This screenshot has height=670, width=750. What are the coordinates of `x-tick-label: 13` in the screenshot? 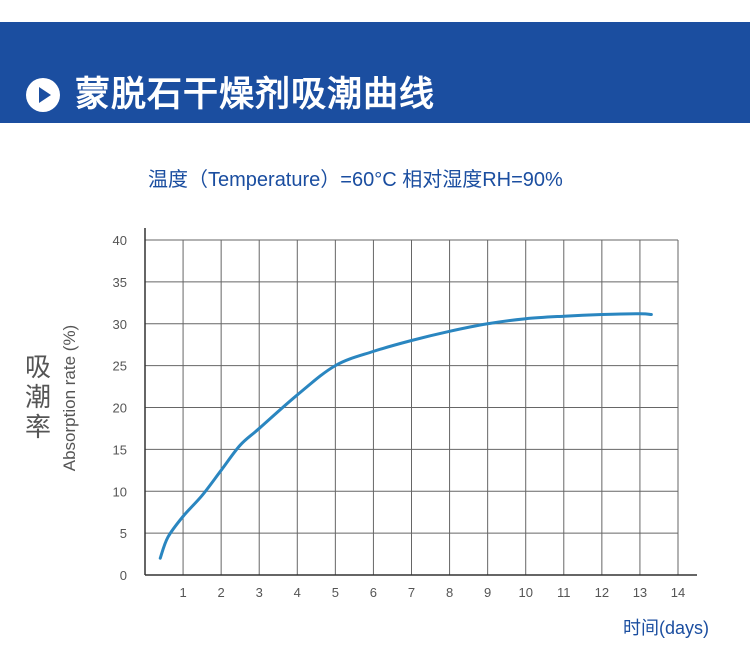 It's located at (640, 592).